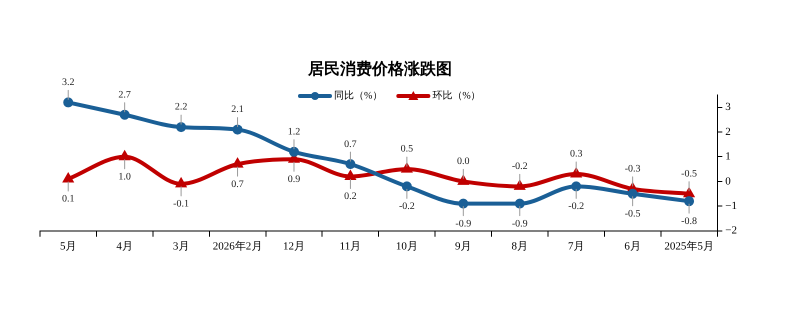  What do you see at coordinates (68, 199) in the screenshot?
I see `data-label: 0.1` at bounding box center [68, 199].